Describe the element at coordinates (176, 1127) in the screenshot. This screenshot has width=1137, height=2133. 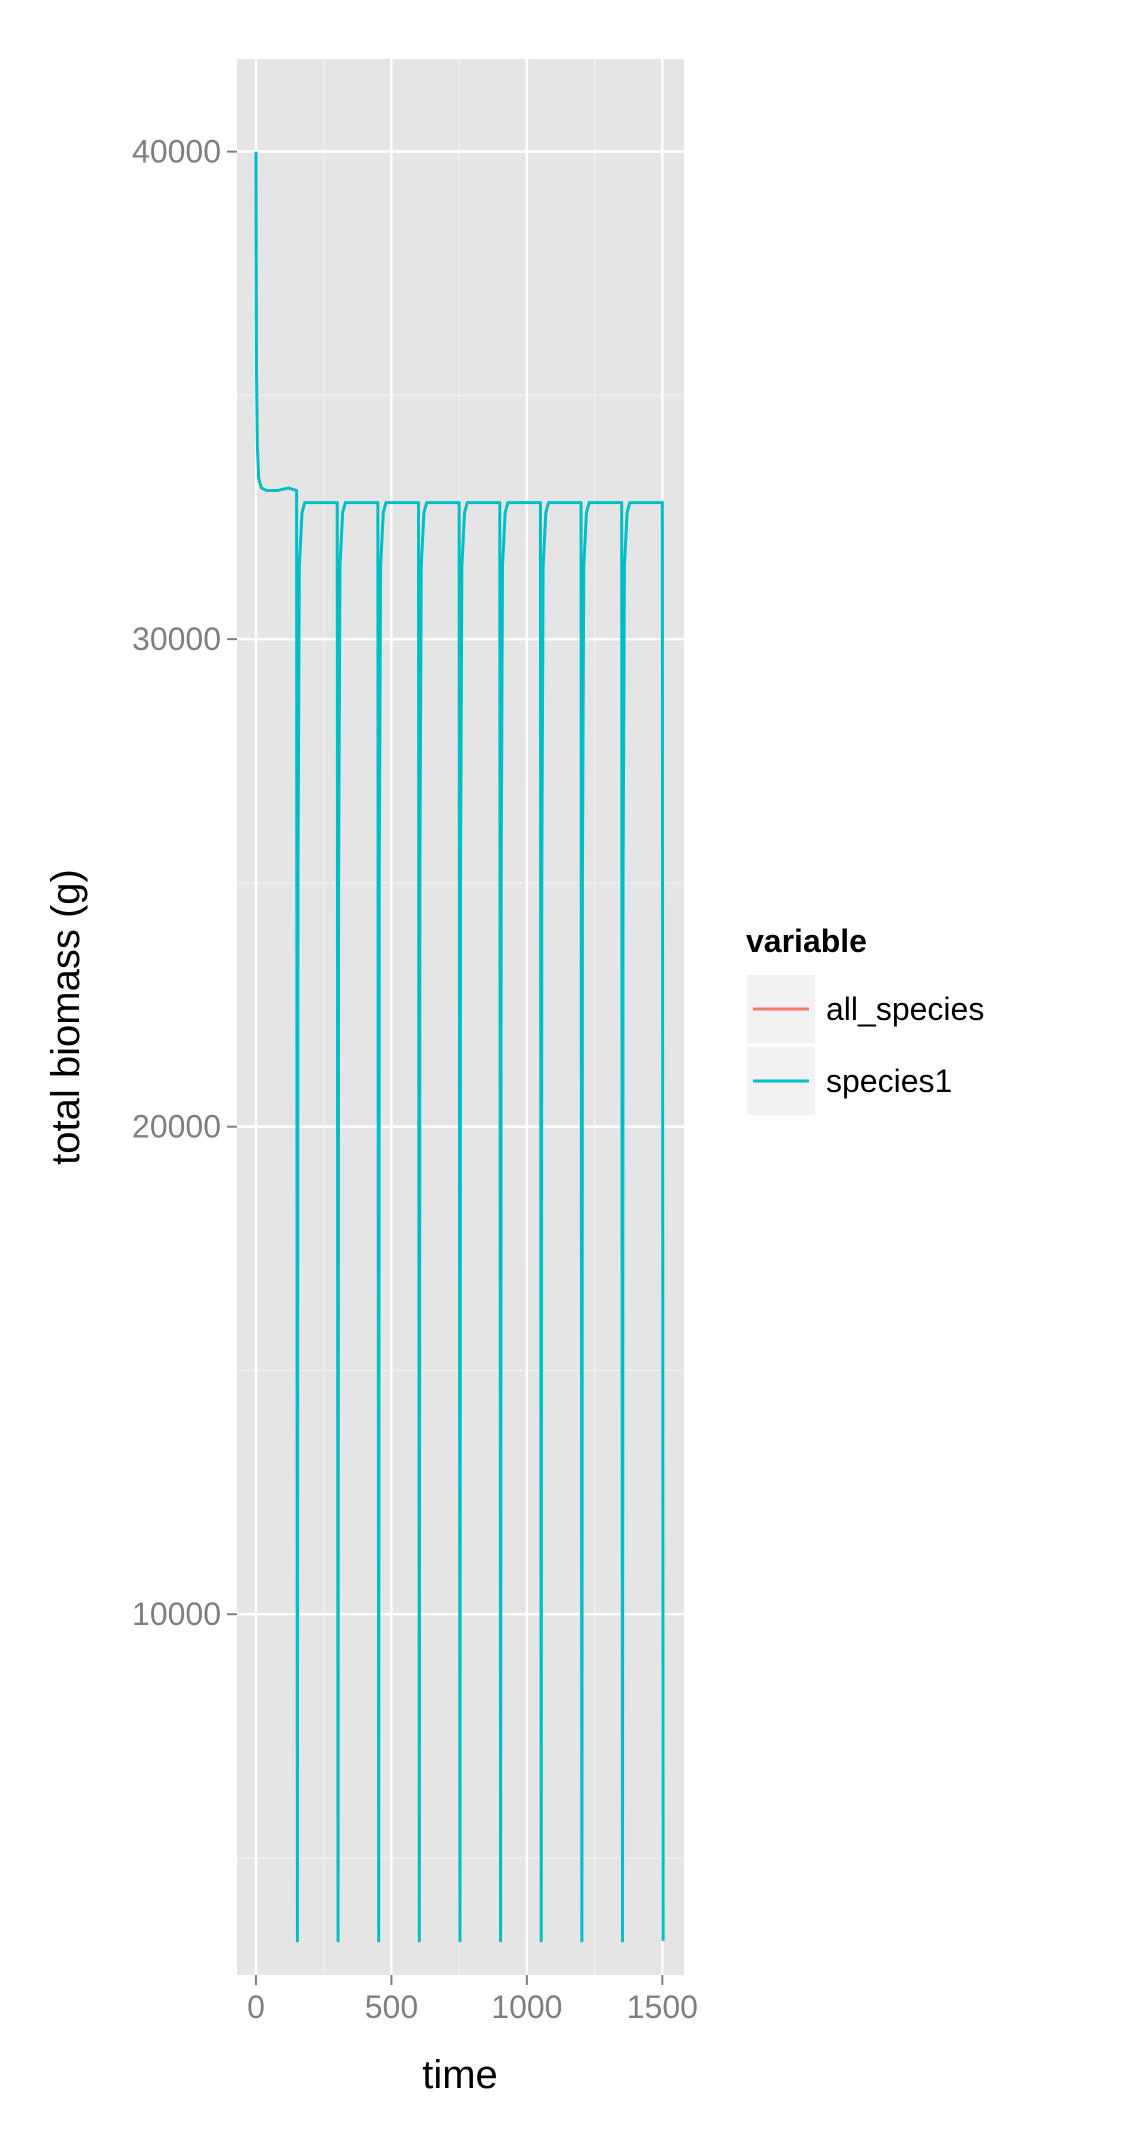
I see `y-tick-label: 20000` at that location.